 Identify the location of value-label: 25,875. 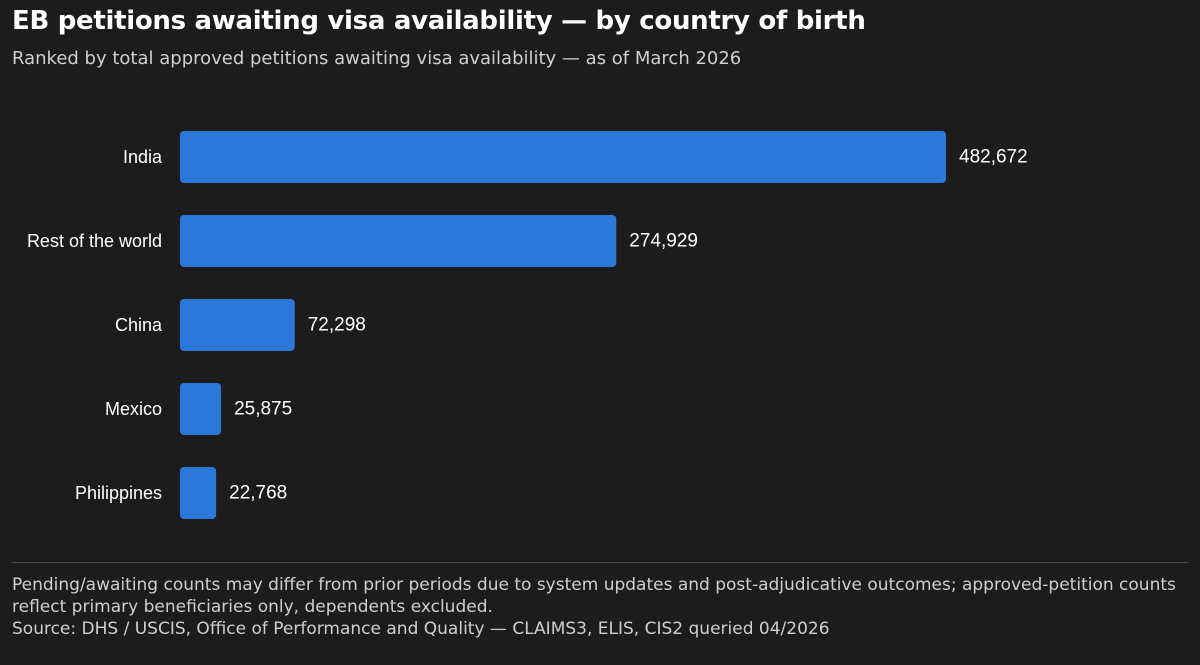
(263, 409).